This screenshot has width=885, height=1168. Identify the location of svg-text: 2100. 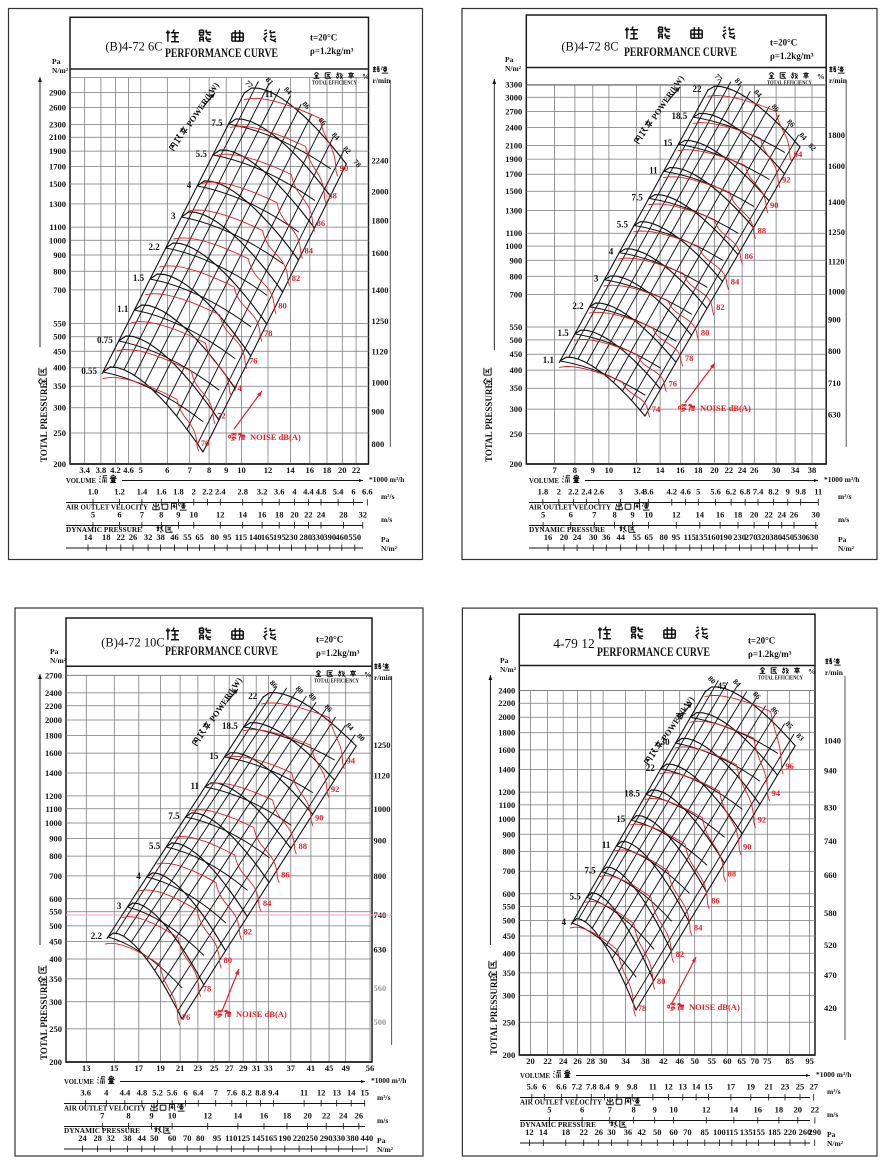
(57, 137).